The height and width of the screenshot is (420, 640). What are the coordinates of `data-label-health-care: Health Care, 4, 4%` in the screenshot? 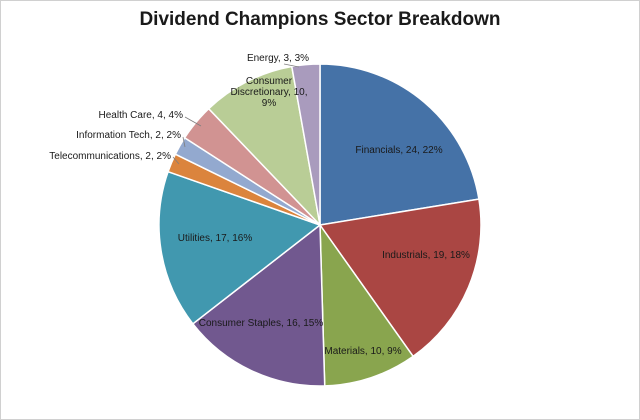 It's located at (141, 115).